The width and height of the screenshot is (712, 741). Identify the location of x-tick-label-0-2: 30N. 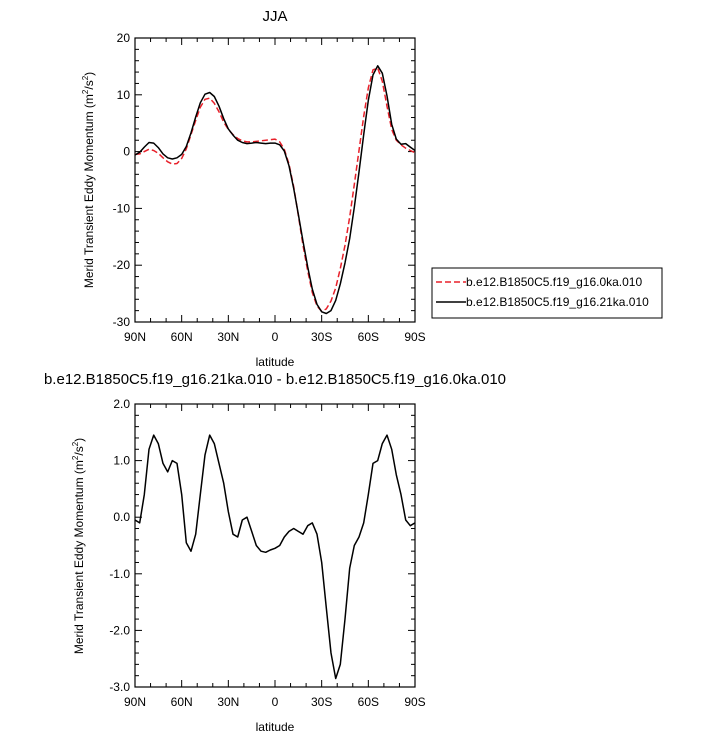
(228, 337).